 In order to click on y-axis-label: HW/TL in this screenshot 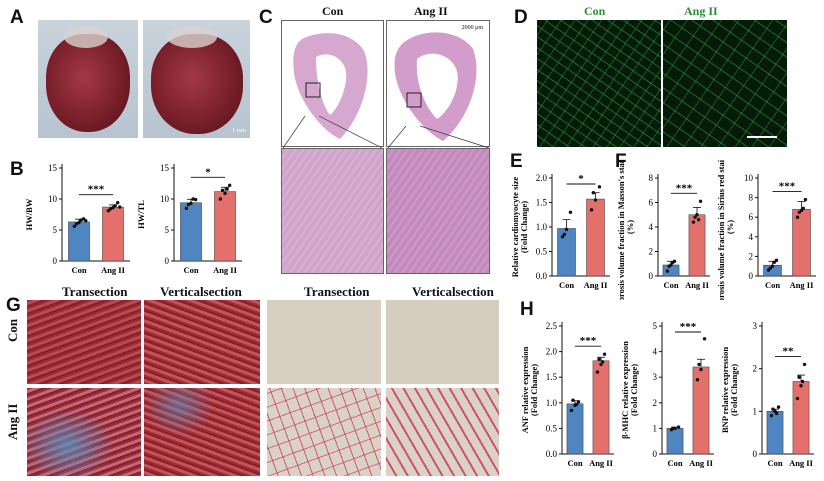, I will do `click(141, 214)`.